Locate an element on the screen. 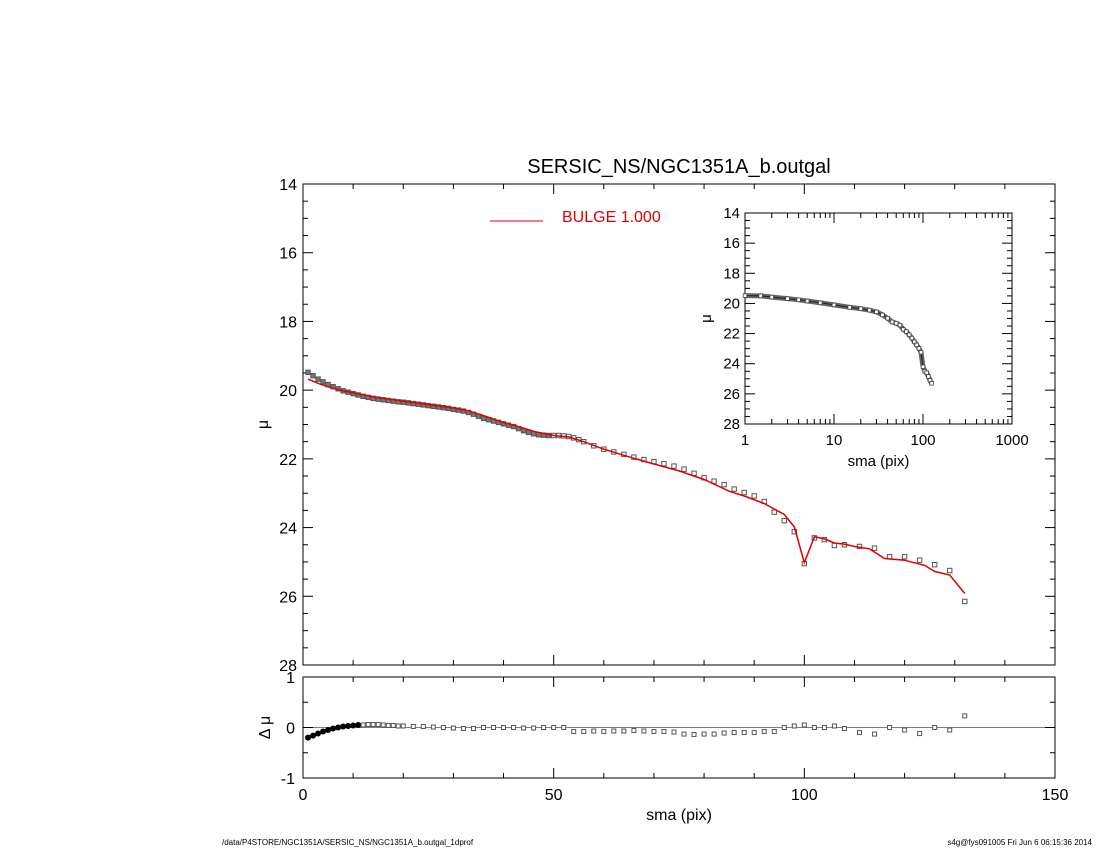  main-y-tick-label: 18 is located at coordinates (288, 322).